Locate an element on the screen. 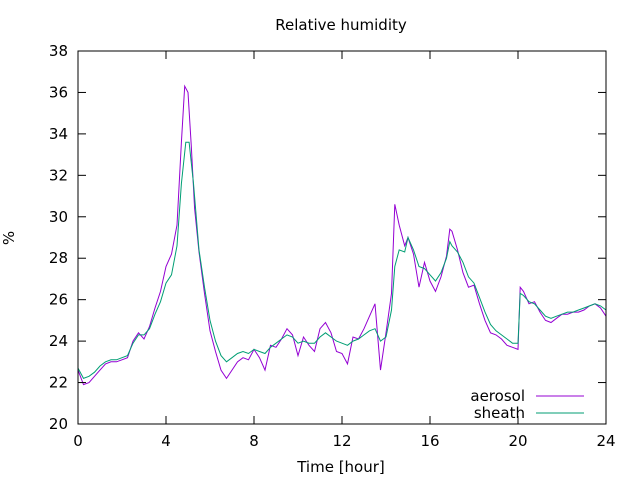 Image resolution: width=640 pixels, height=480 pixels. x-tick-label: 8 is located at coordinates (254, 441).